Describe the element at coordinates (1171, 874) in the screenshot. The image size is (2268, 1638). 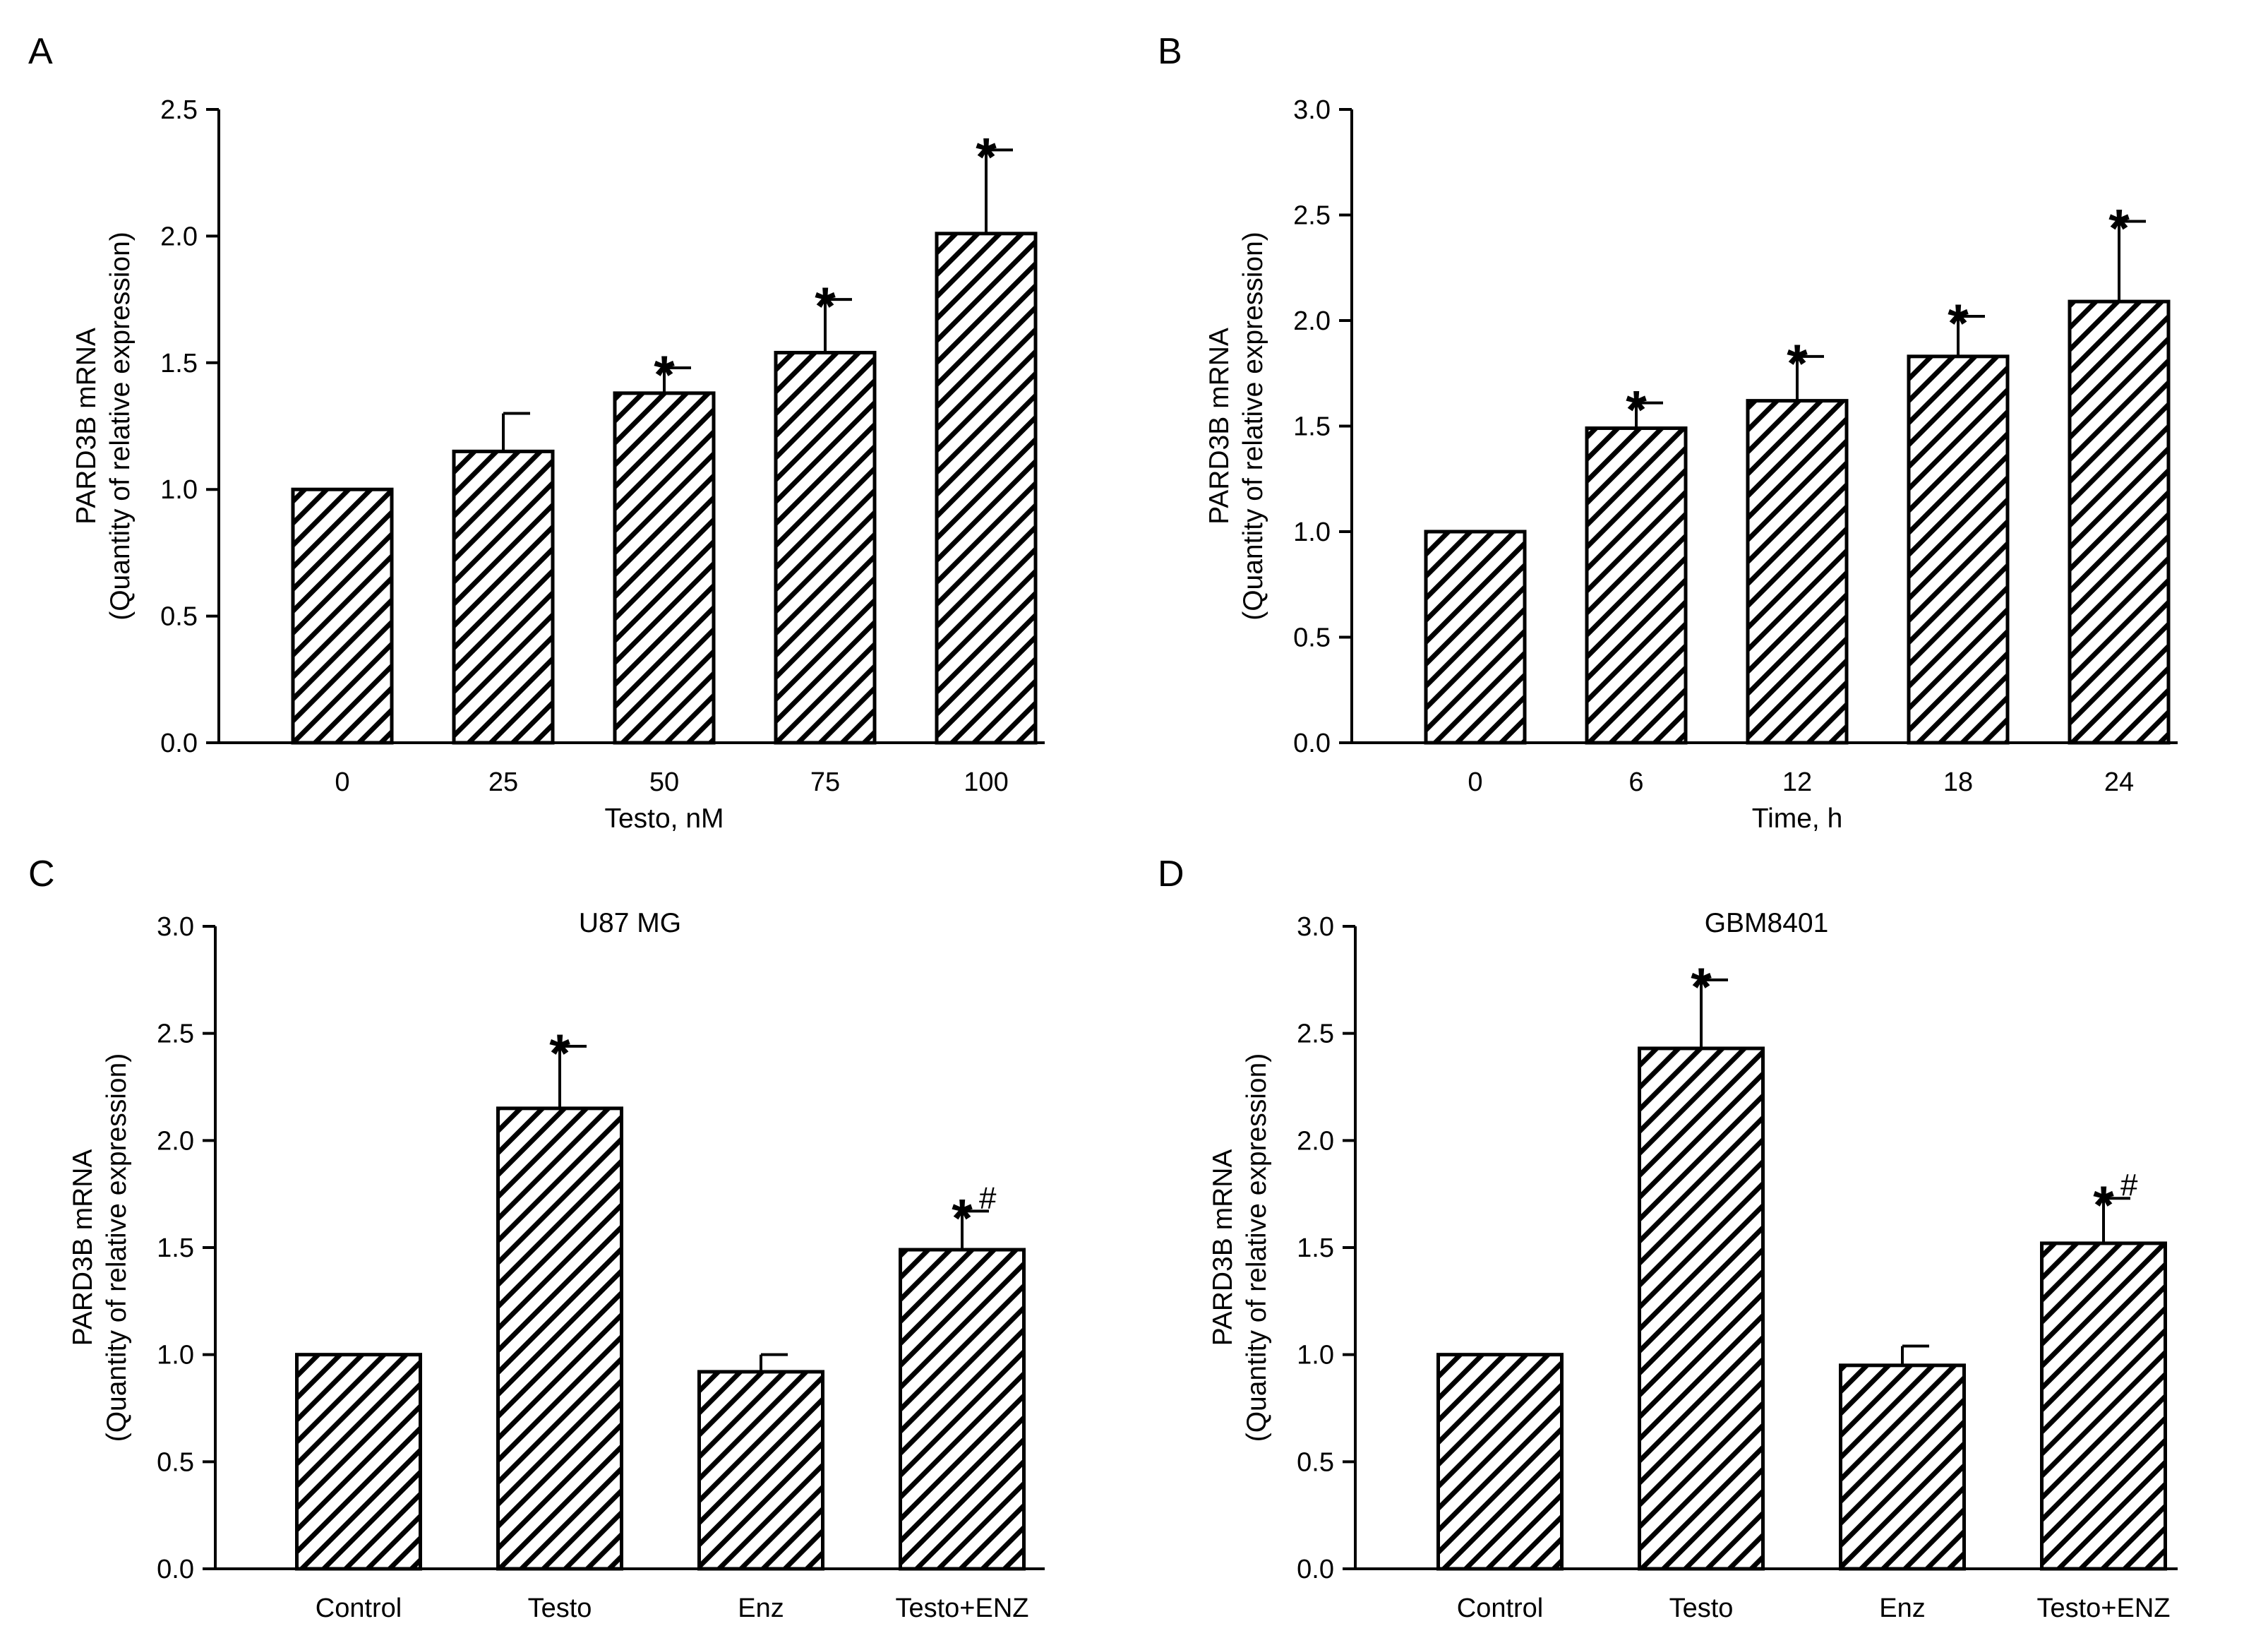
I see `panel-letter: D` at that location.